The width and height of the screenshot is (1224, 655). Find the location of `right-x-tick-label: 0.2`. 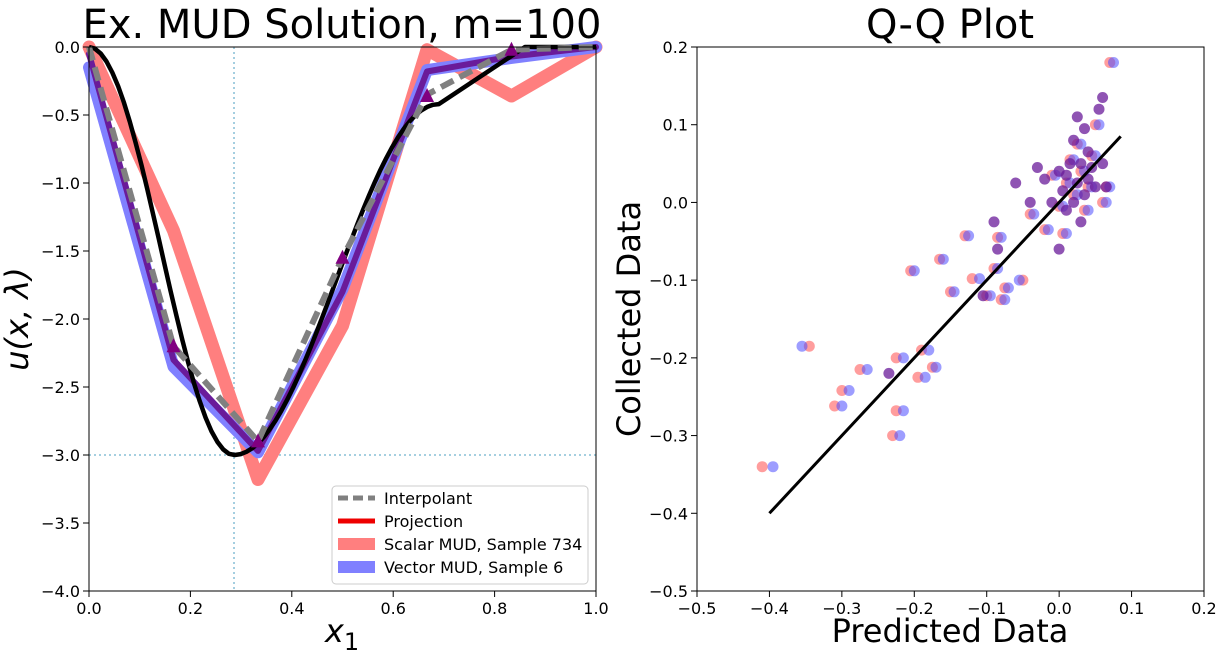

right-x-tick-label: 0.2 is located at coordinates (1203, 608).